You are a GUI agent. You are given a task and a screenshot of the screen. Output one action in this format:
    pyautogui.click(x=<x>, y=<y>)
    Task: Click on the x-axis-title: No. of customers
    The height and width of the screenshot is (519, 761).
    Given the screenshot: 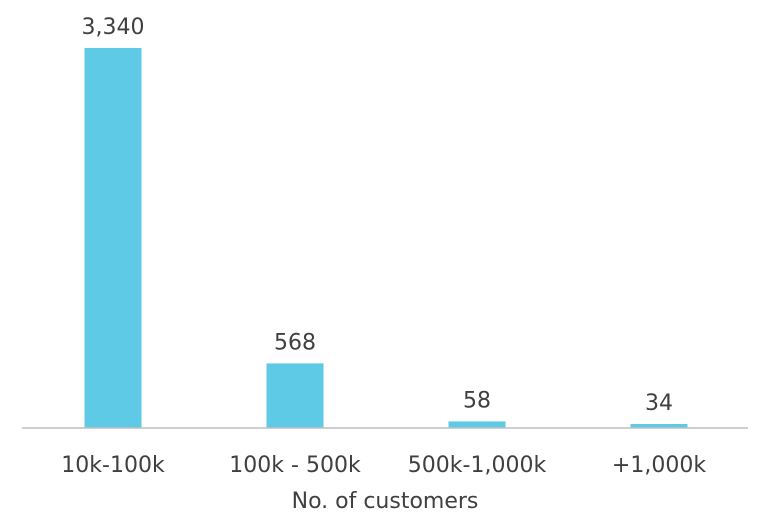 What is the action you would take?
    pyautogui.click(x=385, y=501)
    